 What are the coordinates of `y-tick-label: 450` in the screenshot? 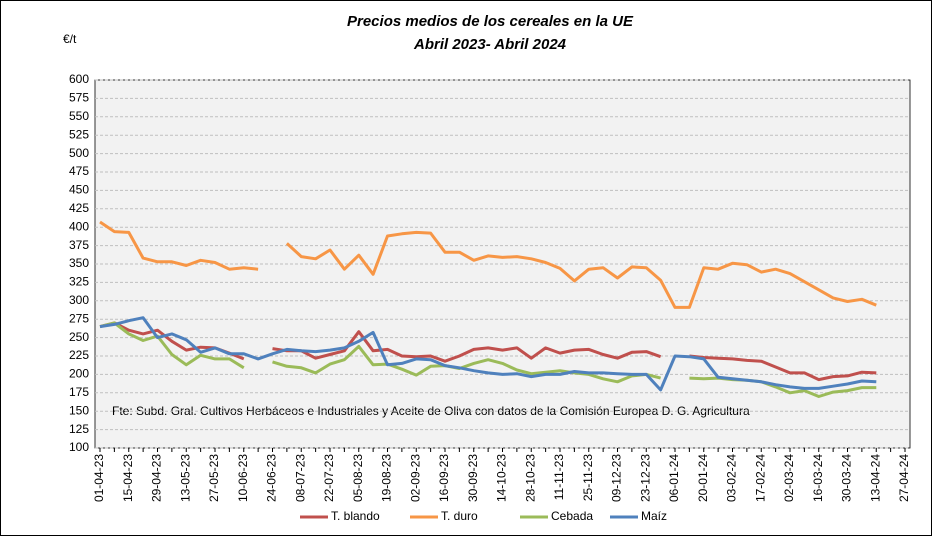 It's located at (79, 190).